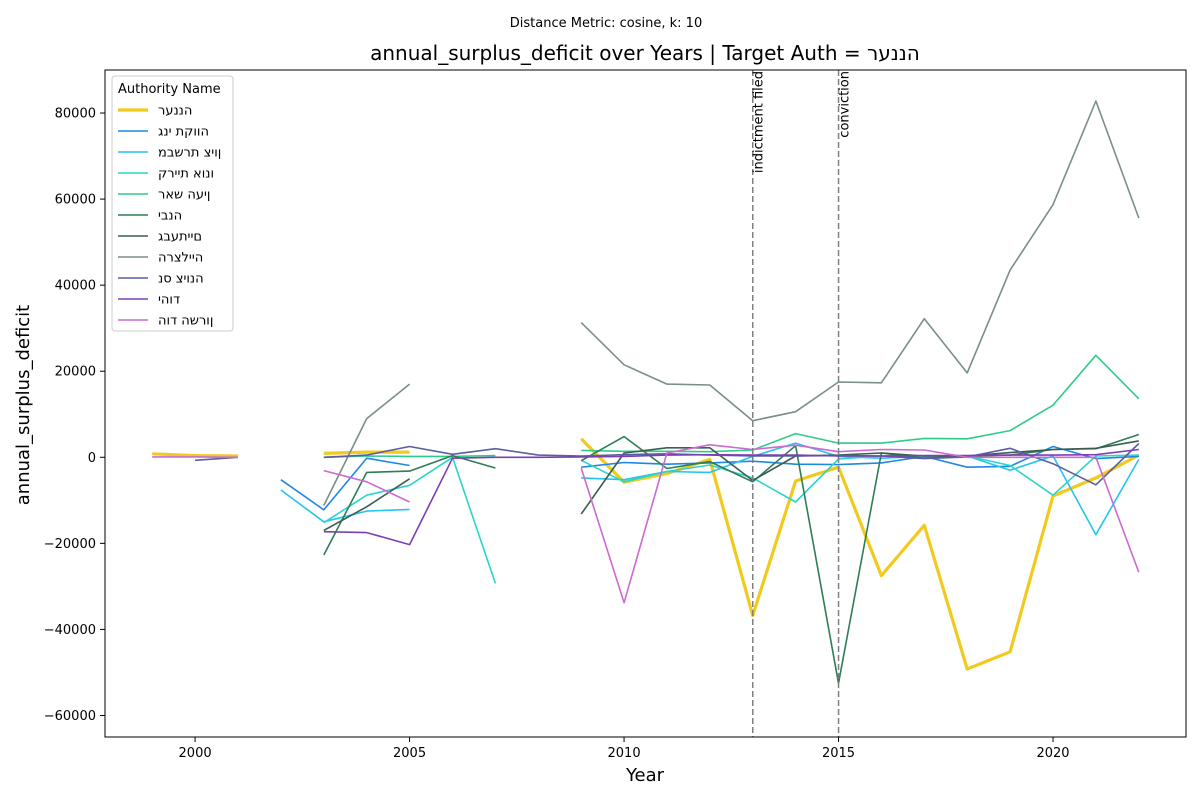 The image size is (1200, 800). What do you see at coordinates (184, 195) in the screenshot?
I see `legend-label: ןיעה שאר` at bounding box center [184, 195].